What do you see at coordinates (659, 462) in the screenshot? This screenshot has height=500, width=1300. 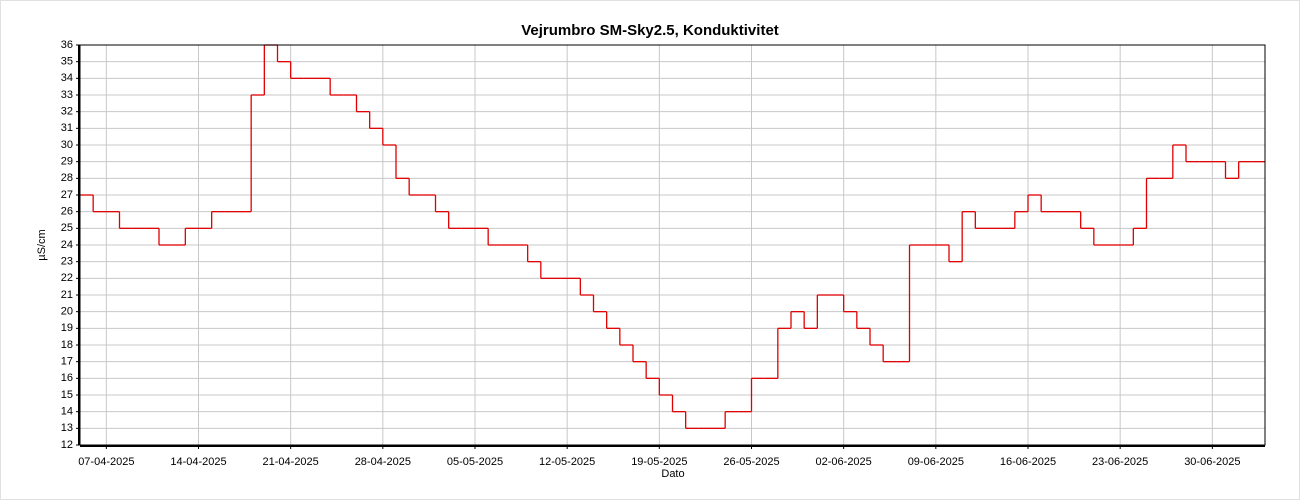 I see `x-tick-label: 19-05-2025` at bounding box center [659, 462].